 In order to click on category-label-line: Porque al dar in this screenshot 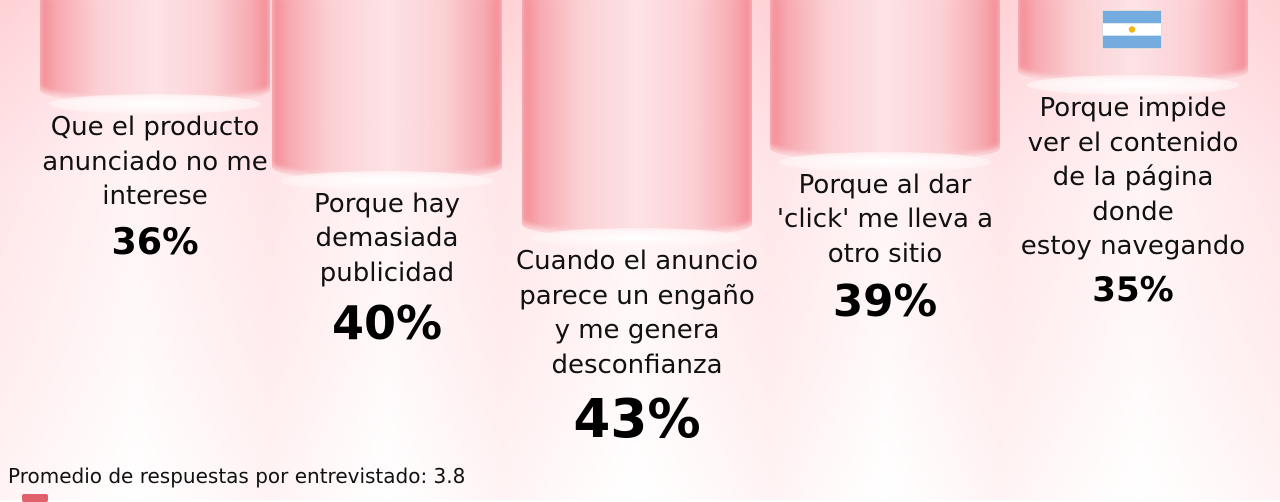, I will do `click(885, 184)`.